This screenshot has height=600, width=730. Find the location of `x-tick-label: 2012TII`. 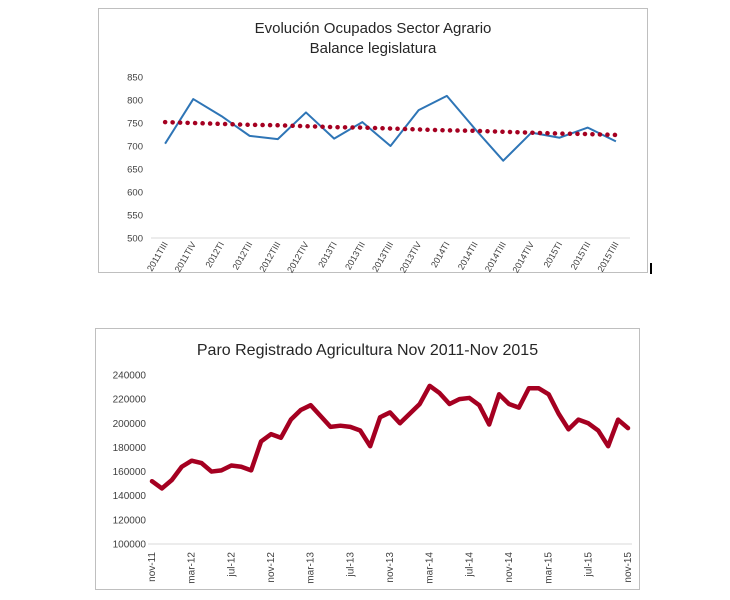

x-tick-label: 2012TII is located at coordinates (242, 255).